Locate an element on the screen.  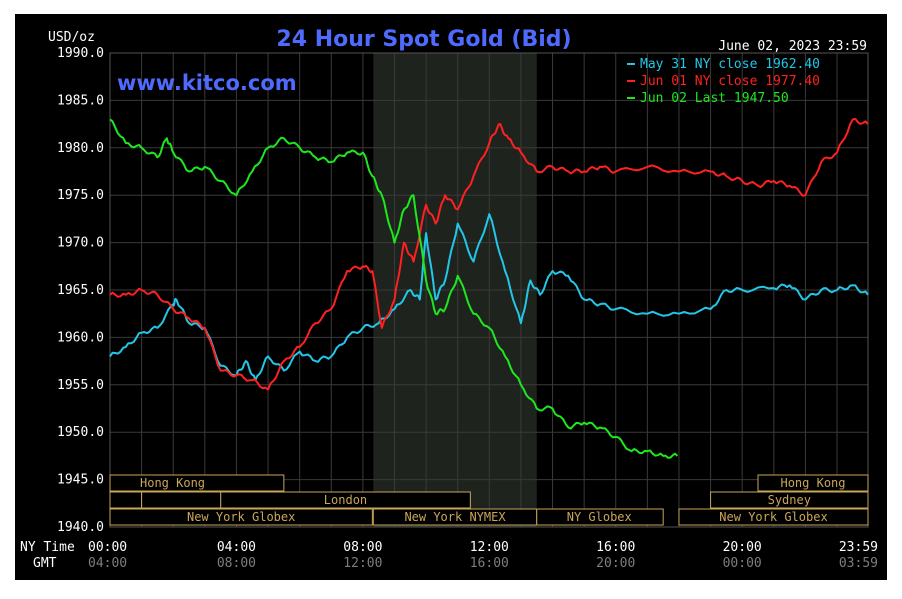
x-tick-label-gmt: 03:59 is located at coordinates (858, 563).